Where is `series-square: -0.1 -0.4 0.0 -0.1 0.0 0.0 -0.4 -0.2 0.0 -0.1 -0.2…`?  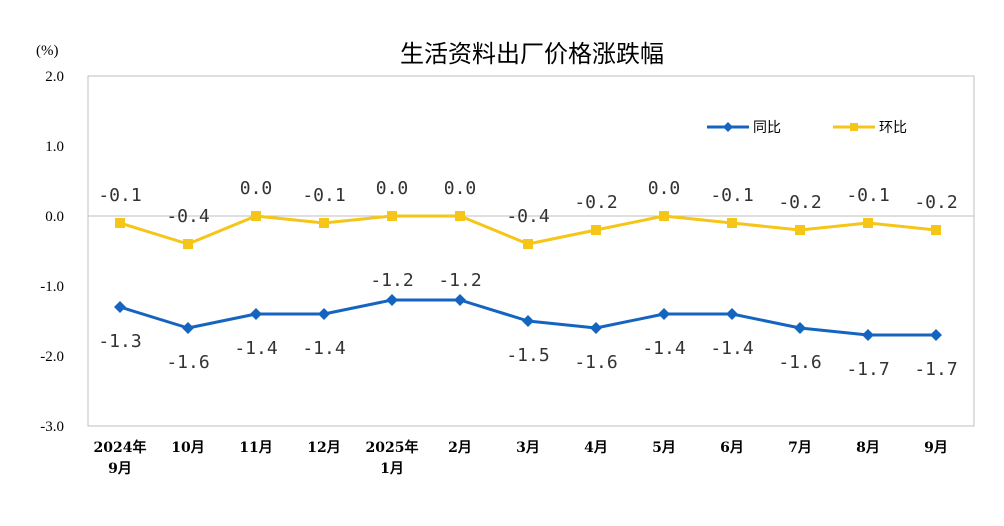 series-square: -0.1 -0.4 0.0 -0.1 0.0 0.0 -0.4 -0.2 0.0 -0.1 -0.2… is located at coordinates (528, 213).